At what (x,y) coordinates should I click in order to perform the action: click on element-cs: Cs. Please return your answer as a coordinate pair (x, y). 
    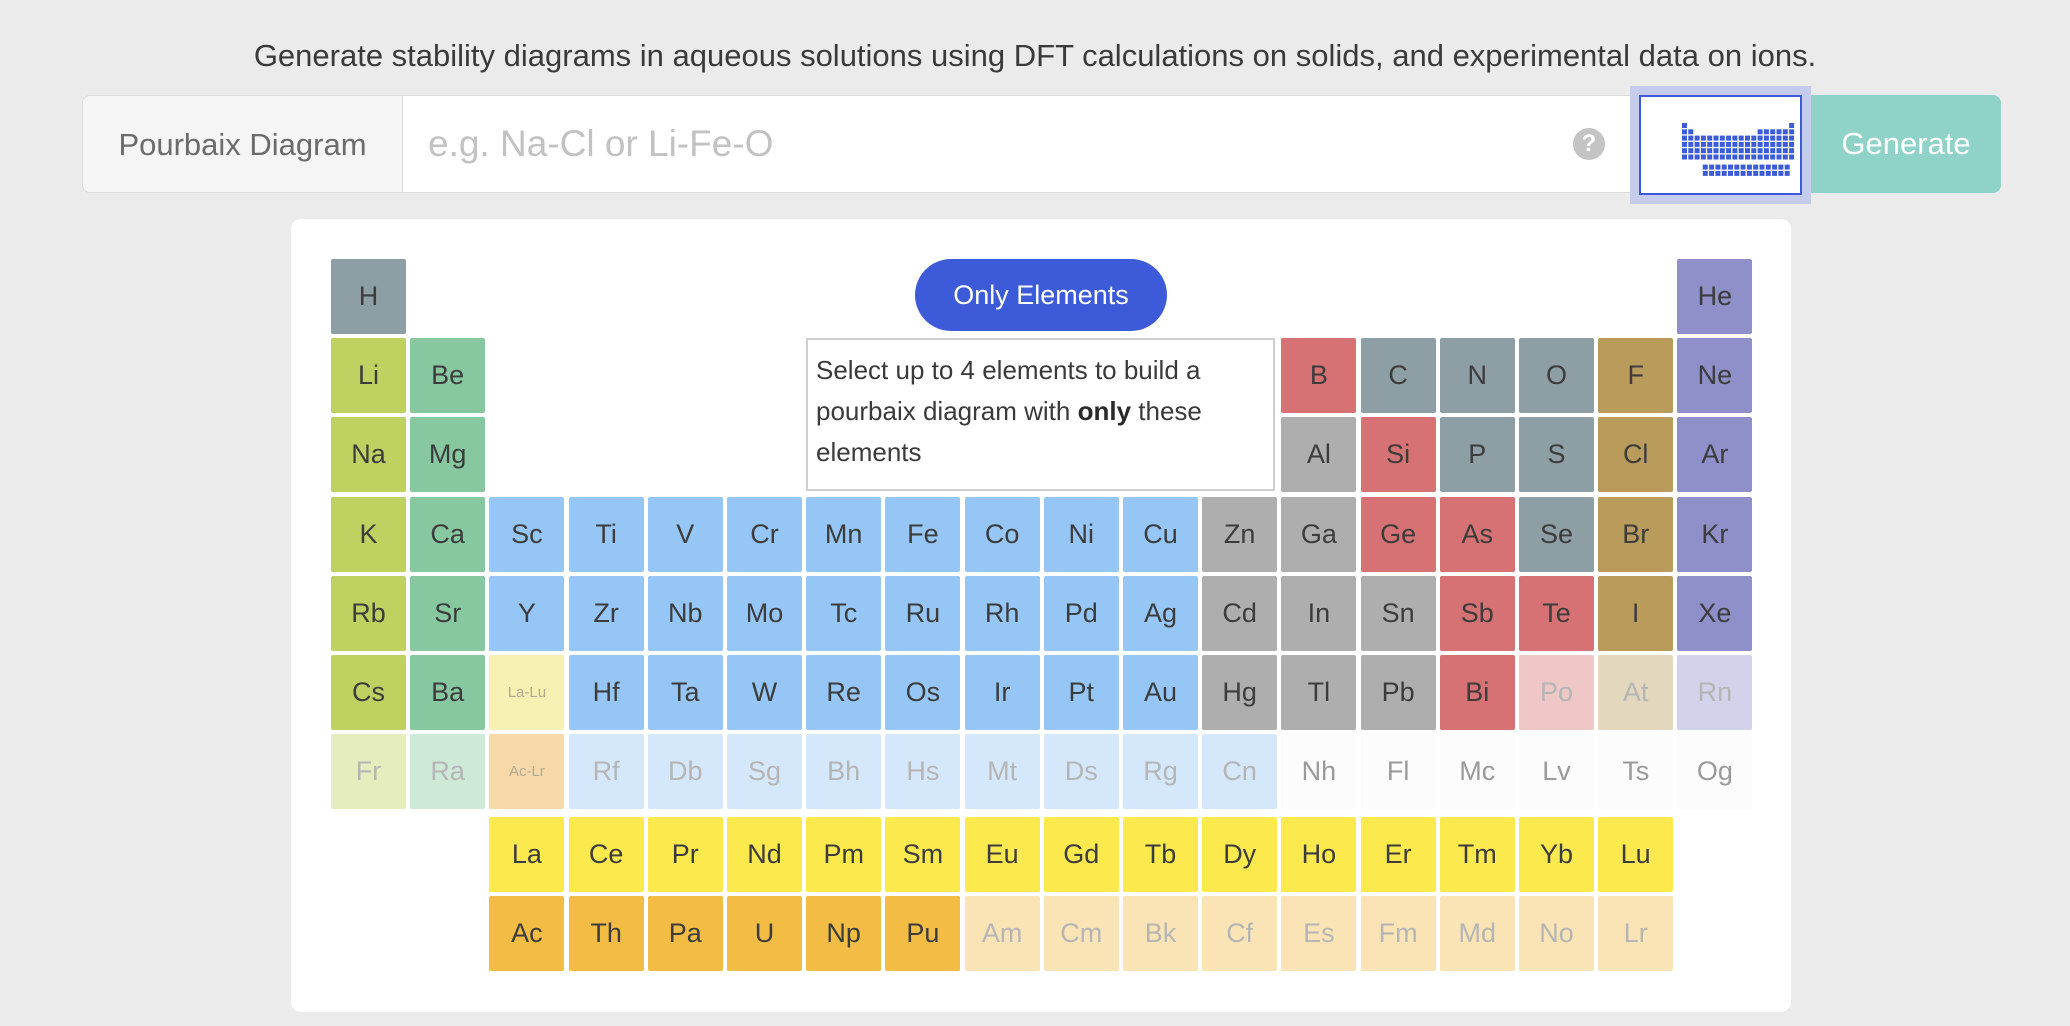
    Looking at the image, I should click on (368, 692).